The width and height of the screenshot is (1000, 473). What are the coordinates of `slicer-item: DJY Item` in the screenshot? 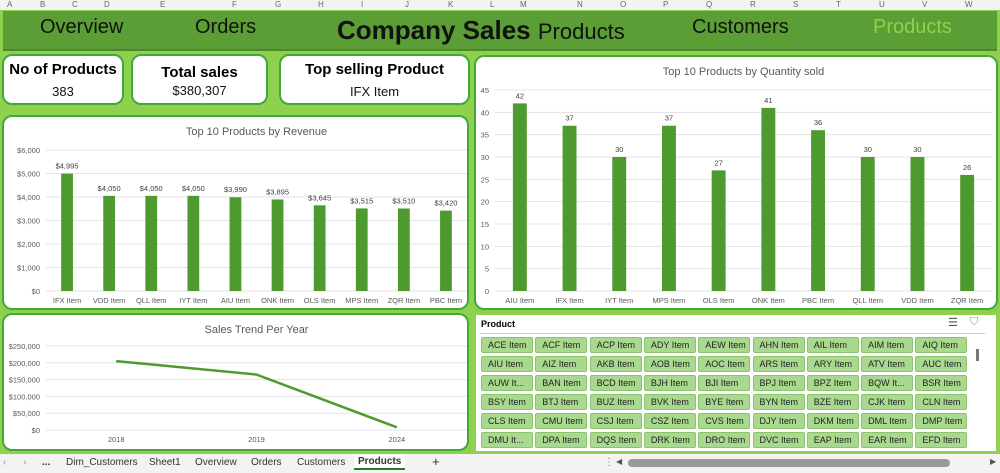 It's located at (778, 421).